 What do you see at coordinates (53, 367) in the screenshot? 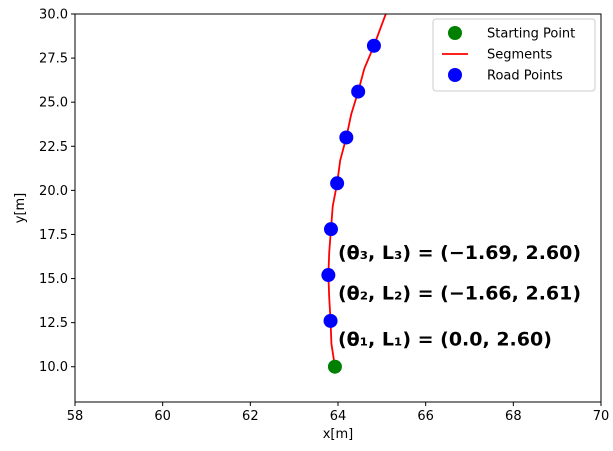
I see `y-tick-label: 10.0` at bounding box center [53, 367].